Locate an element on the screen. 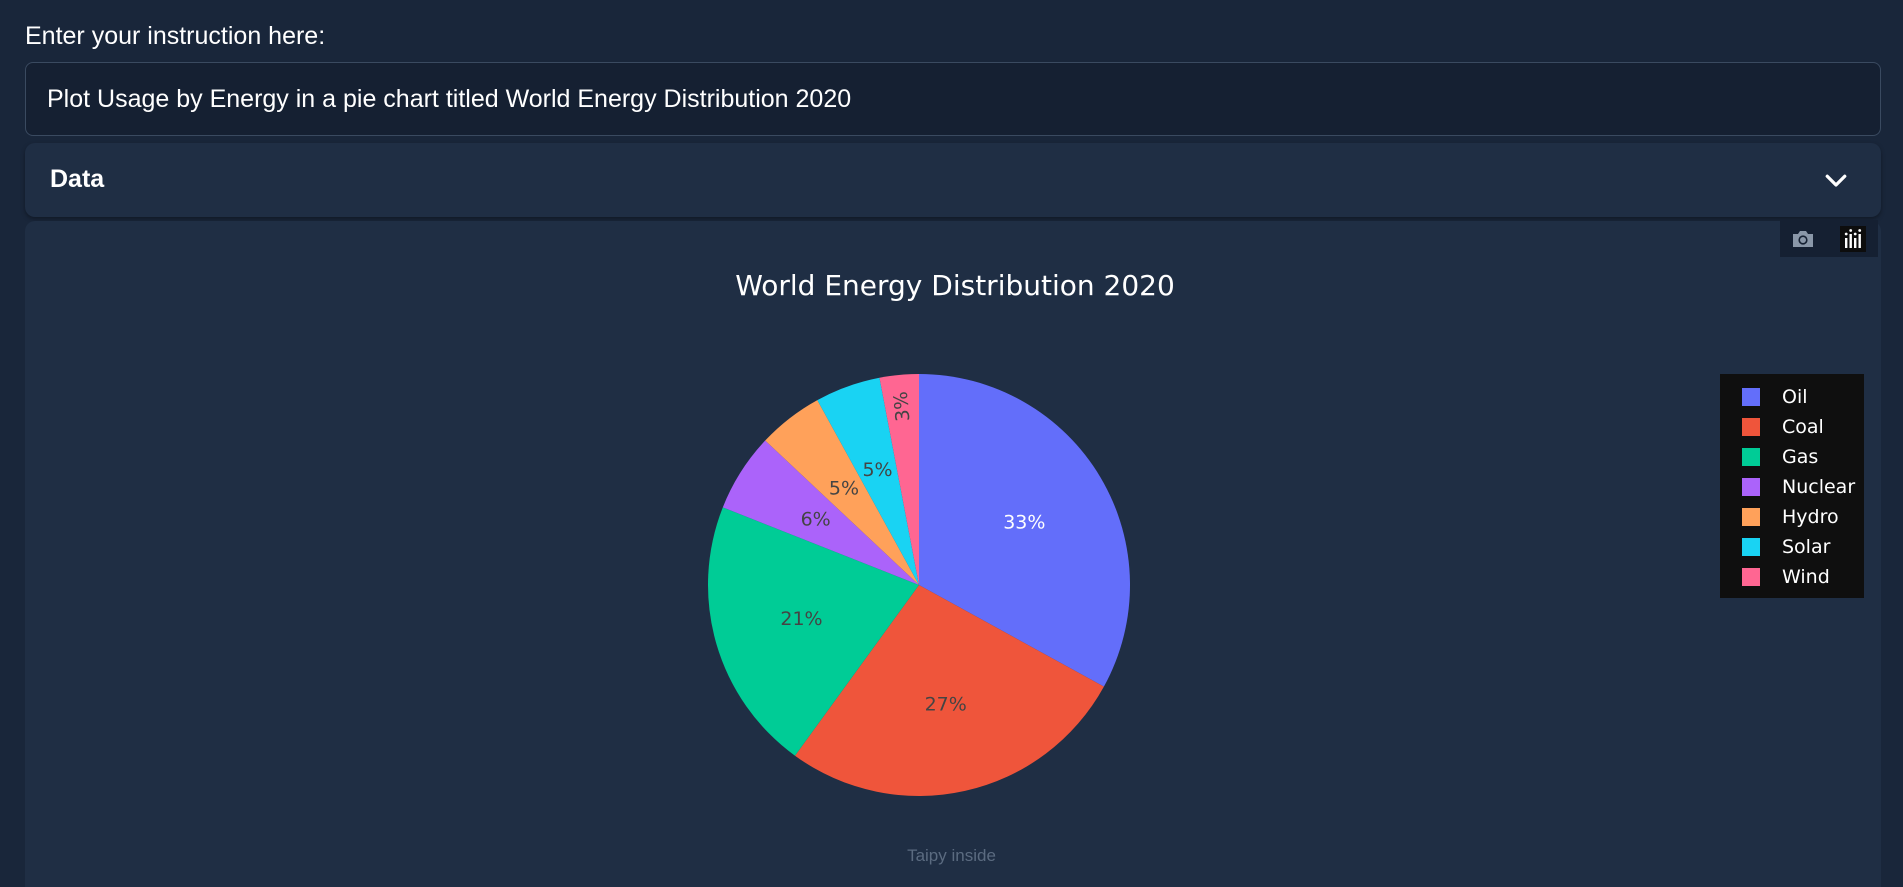 The image size is (1903, 887). chevron-down-icon is located at coordinates (1836, 180).